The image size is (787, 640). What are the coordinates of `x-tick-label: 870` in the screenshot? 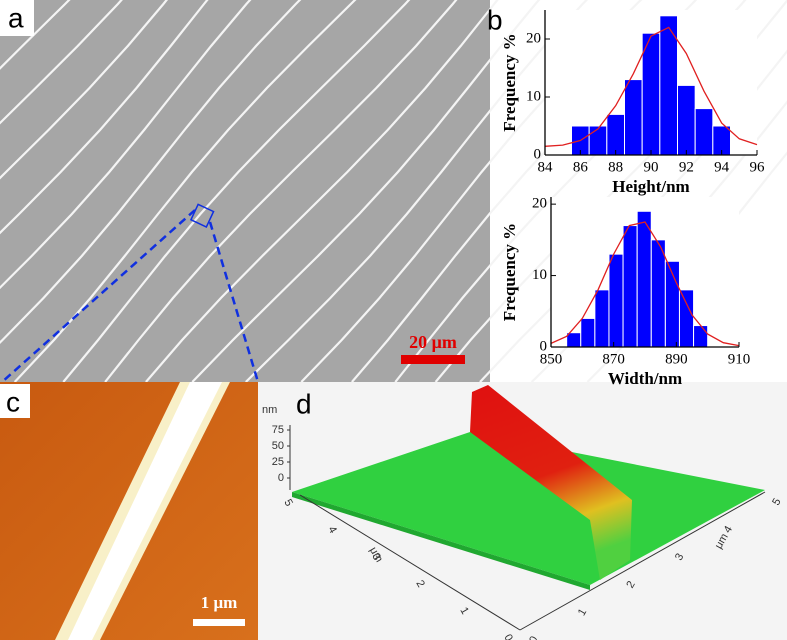 It's located at (613, 359).